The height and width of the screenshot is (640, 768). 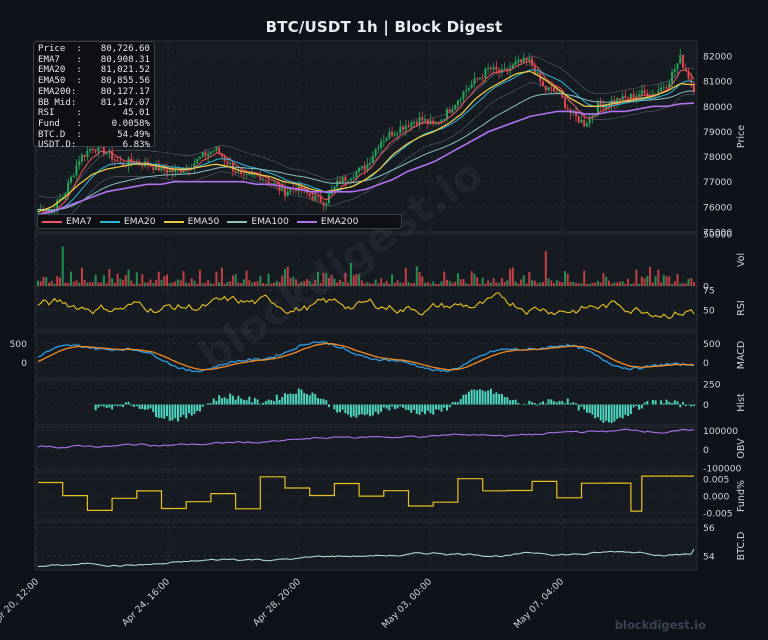 What do you see at coordinates (57, 145) in the screenshot?
I see `stat-key: USDT.D:` at bounding box center [57, 145].